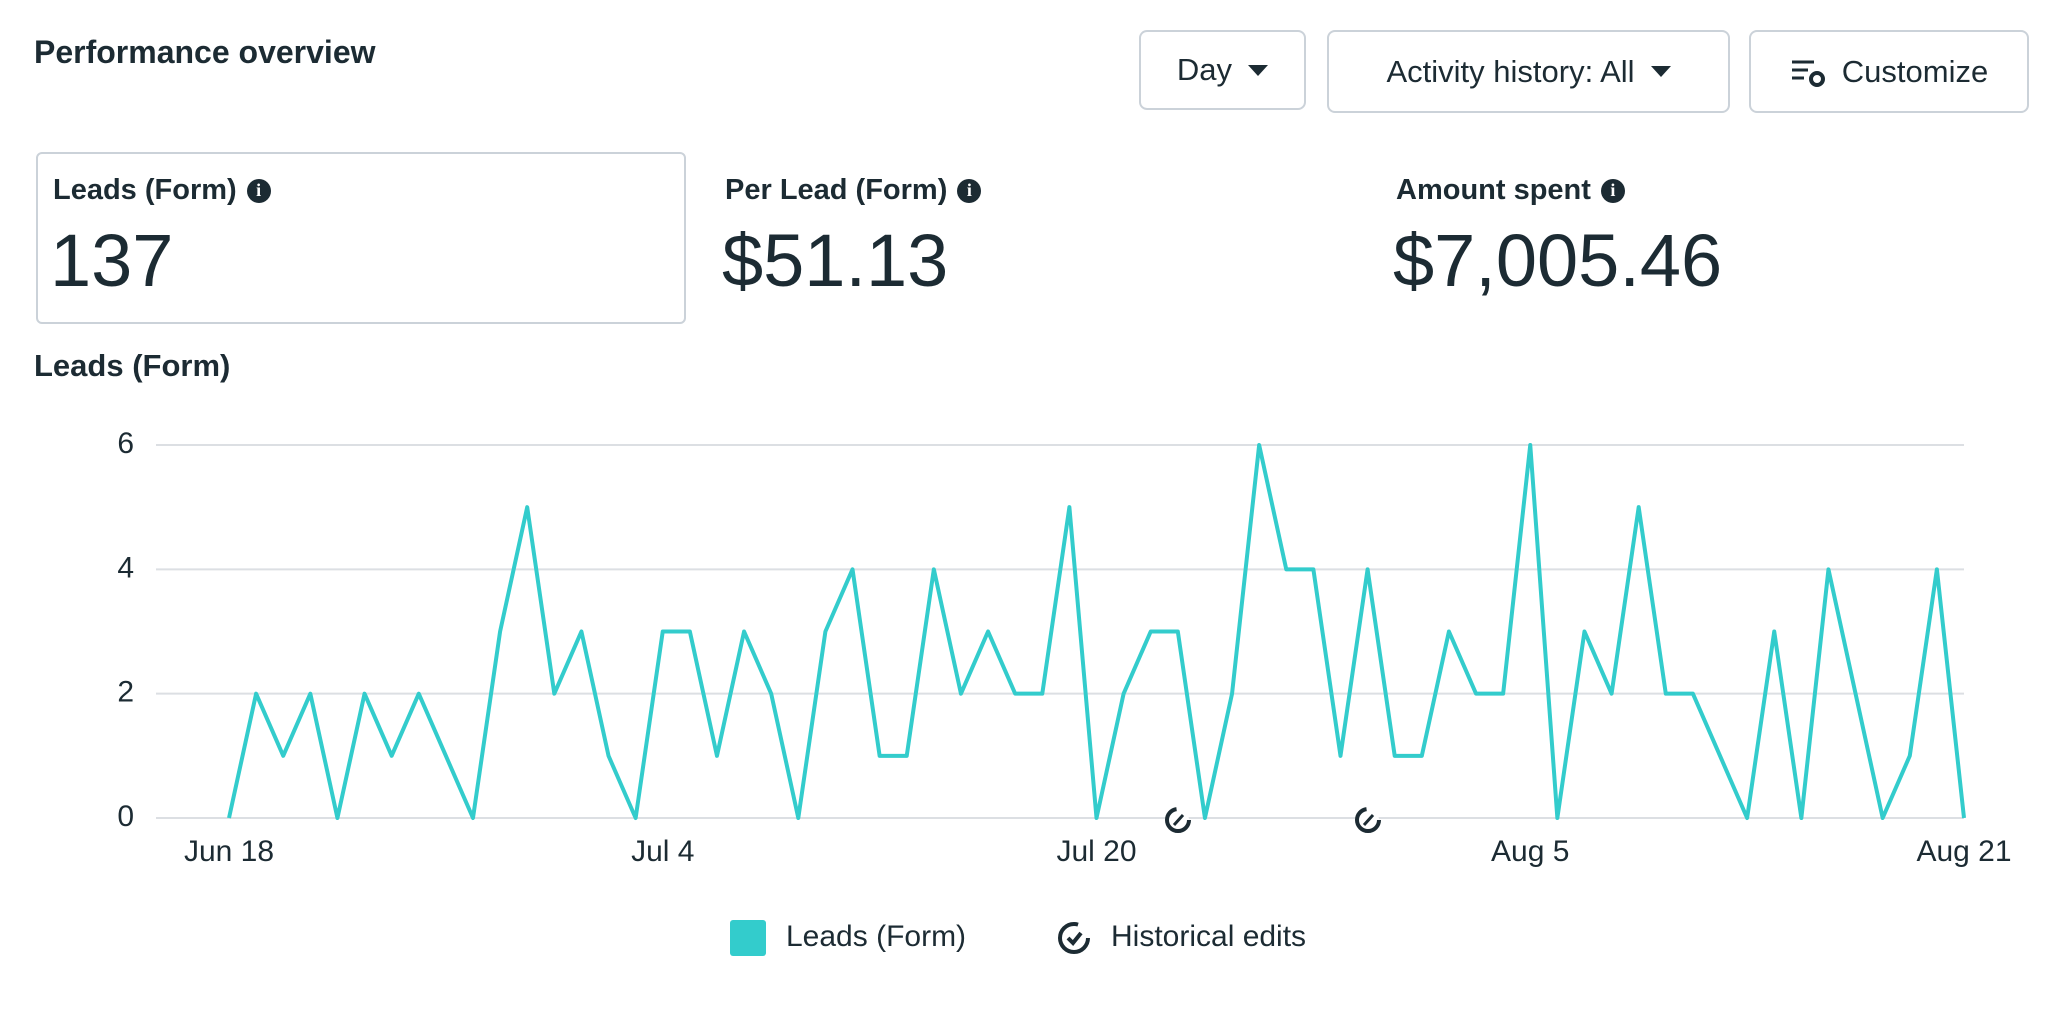 The height and width of the screenshot is (1035, 2067). I want to click on customize-icon, so click(1808, 73).